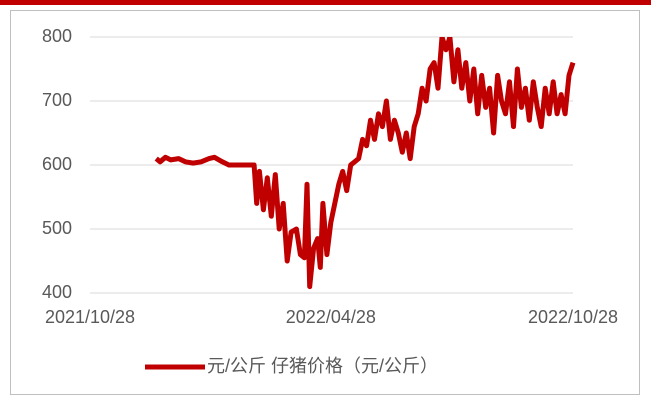  What do you see at coordinates (57, 292) in the screenshot?
I see `y-tick-label: 400` at bounding box center [57, 292].